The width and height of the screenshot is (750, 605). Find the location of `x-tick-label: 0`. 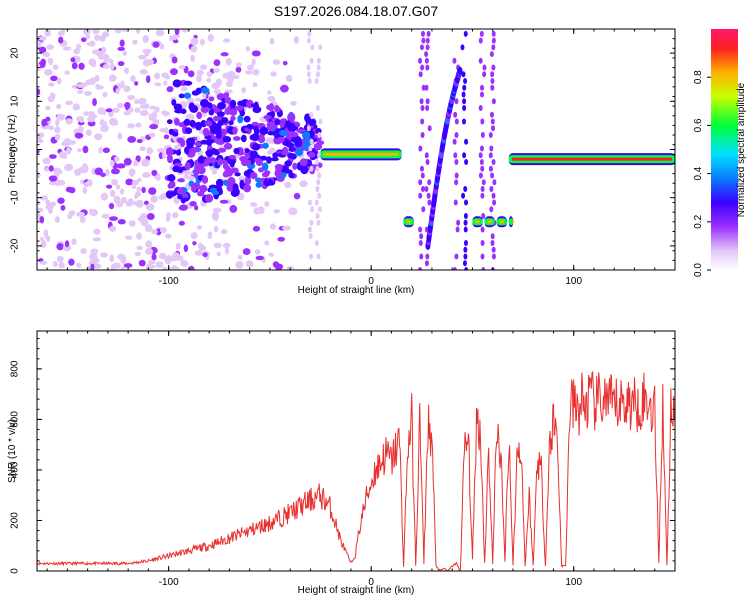

x-tick-label: 0 is located at coordinates (371, 281).